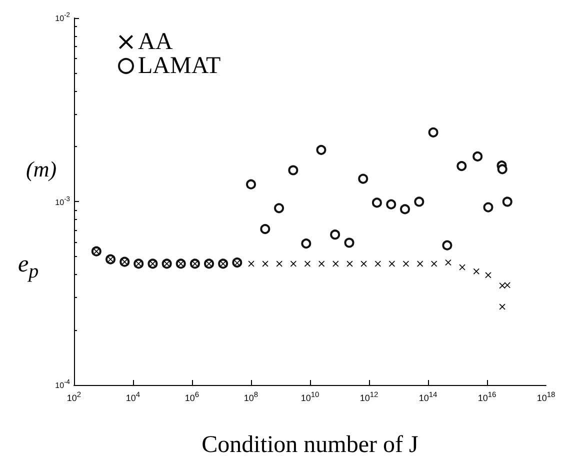  I want to click on x-tick-label: 10$^{8}$, so click(251, 396).